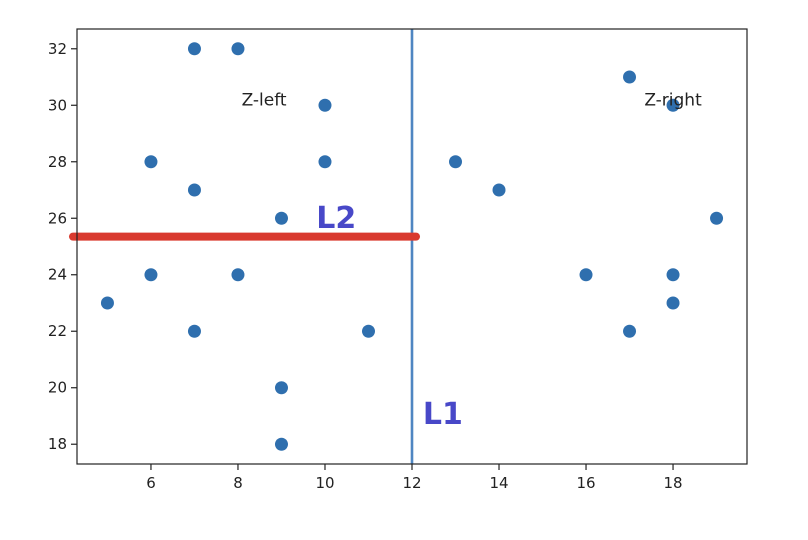 Image resolution: width=808 pixels, height=540 pixels. Describe the element at coordinates (238, 483) in the screenshot. I see `x-tick-label: 8` at that location.